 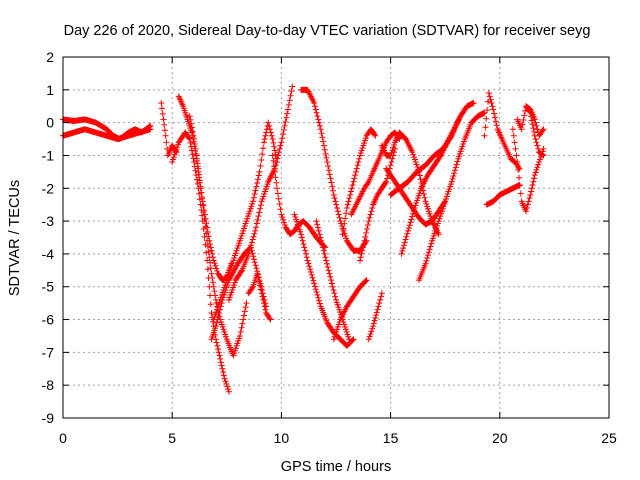 What do you see at coordinates (48, 320) in the screenshot?
I see `y-tick-label: -6` at bounding box center [48, 320].